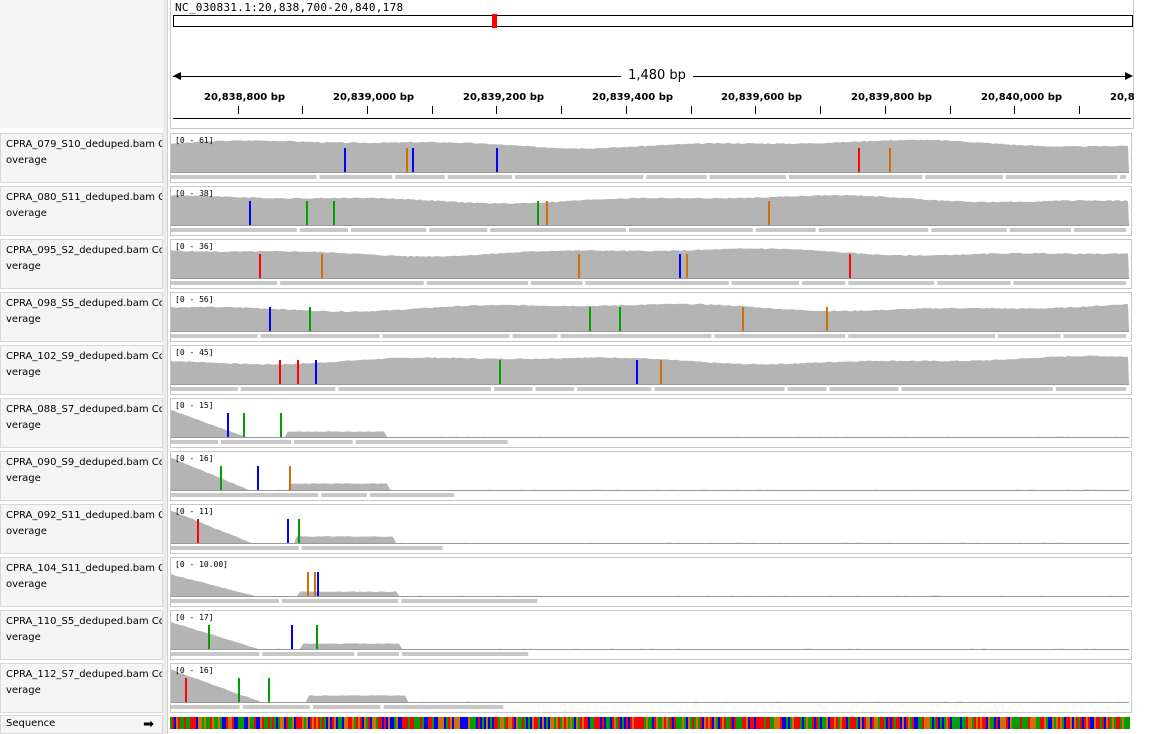 Image resolution: width=1150 pixels, height=734 pixels. What do you see at coordinates (81, 370) in the screenshot?
I see `track-name-panel: CPRA_102_S9_deduped.bam Co verage` at bounding box center [81, 370].